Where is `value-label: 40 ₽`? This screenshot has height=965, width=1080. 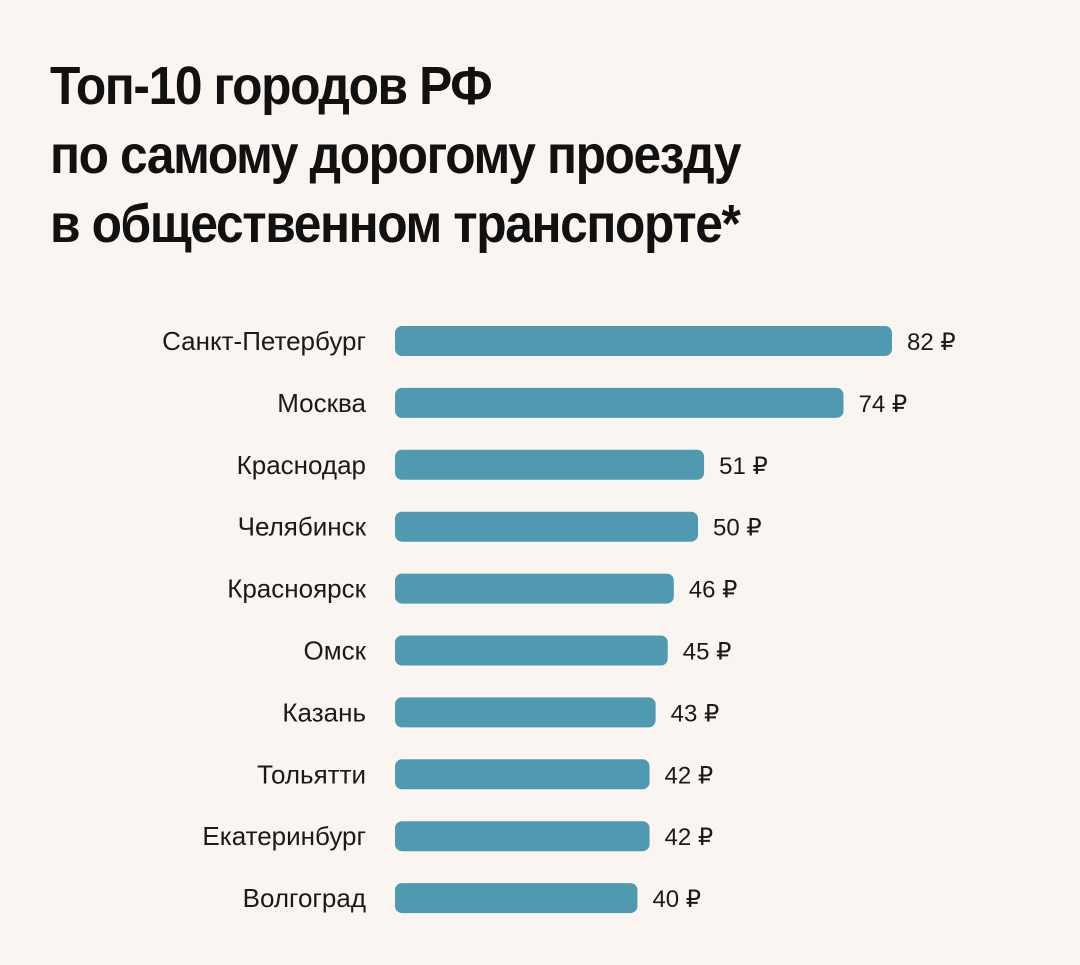
value-label: 40 ₽ is located at coordinates (676, 899).